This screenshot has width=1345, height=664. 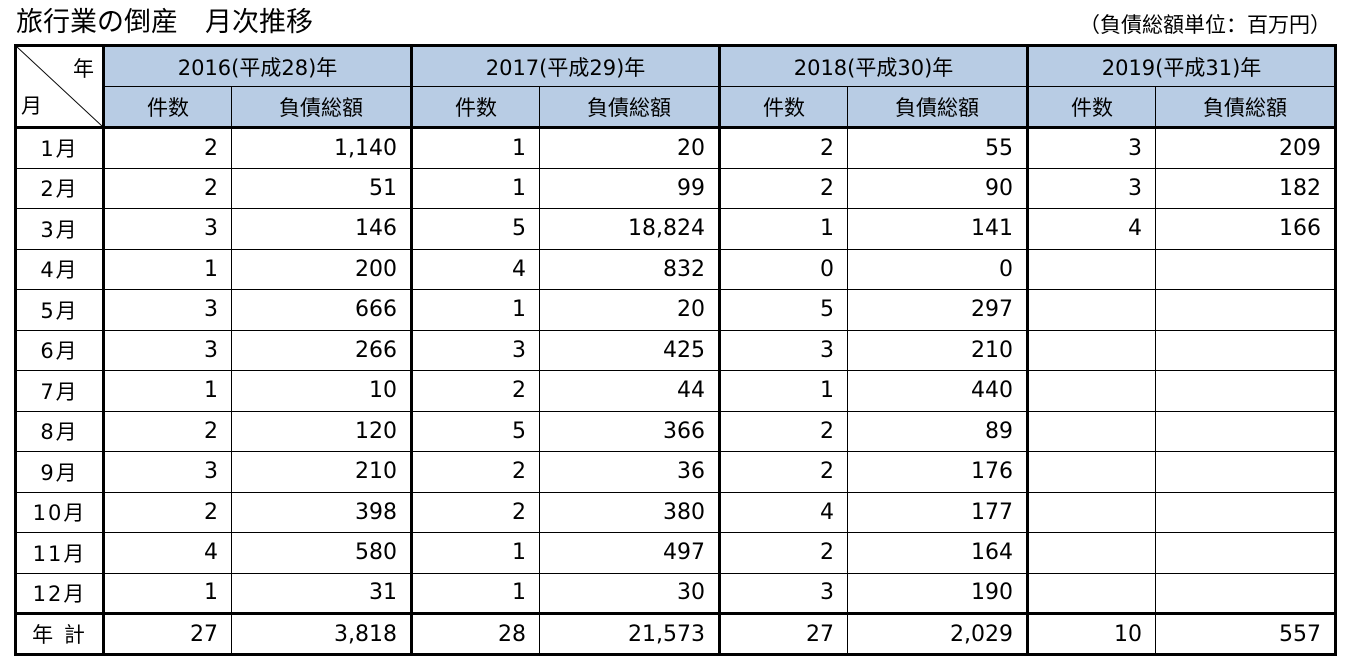 I want to click on debt-cell-2017: 497, so click(x=629, y=553).